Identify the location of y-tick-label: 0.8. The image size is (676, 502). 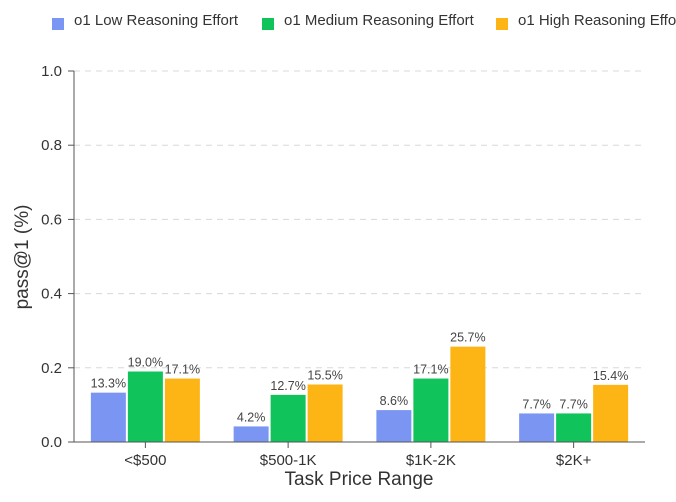
(51, 145).